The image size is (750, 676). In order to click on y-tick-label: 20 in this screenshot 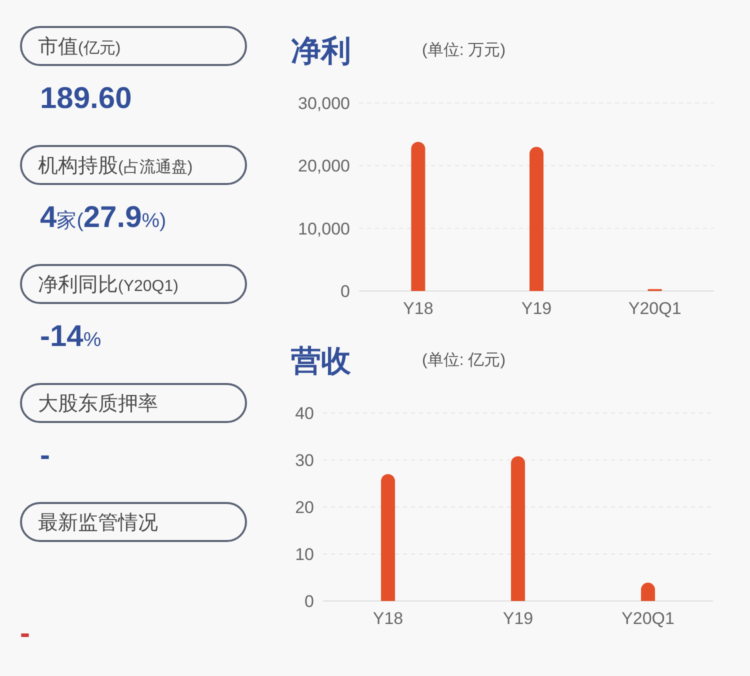, I will do `click(304, 507)`.